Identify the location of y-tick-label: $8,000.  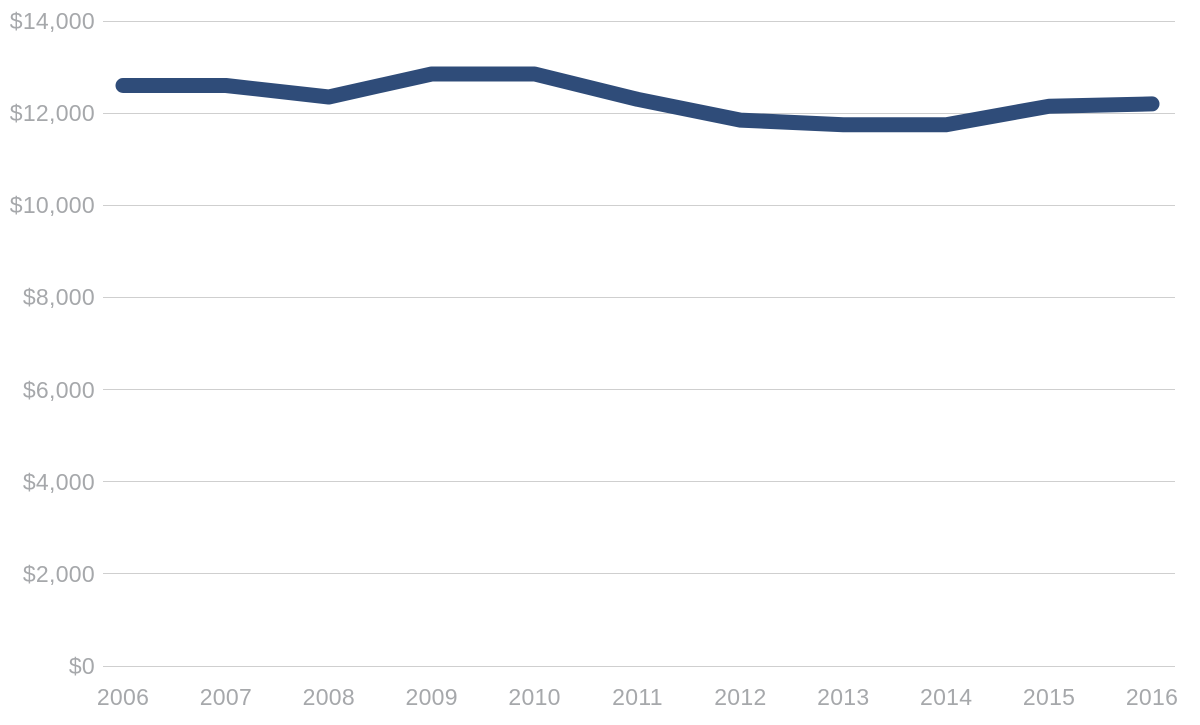
(58, 297).